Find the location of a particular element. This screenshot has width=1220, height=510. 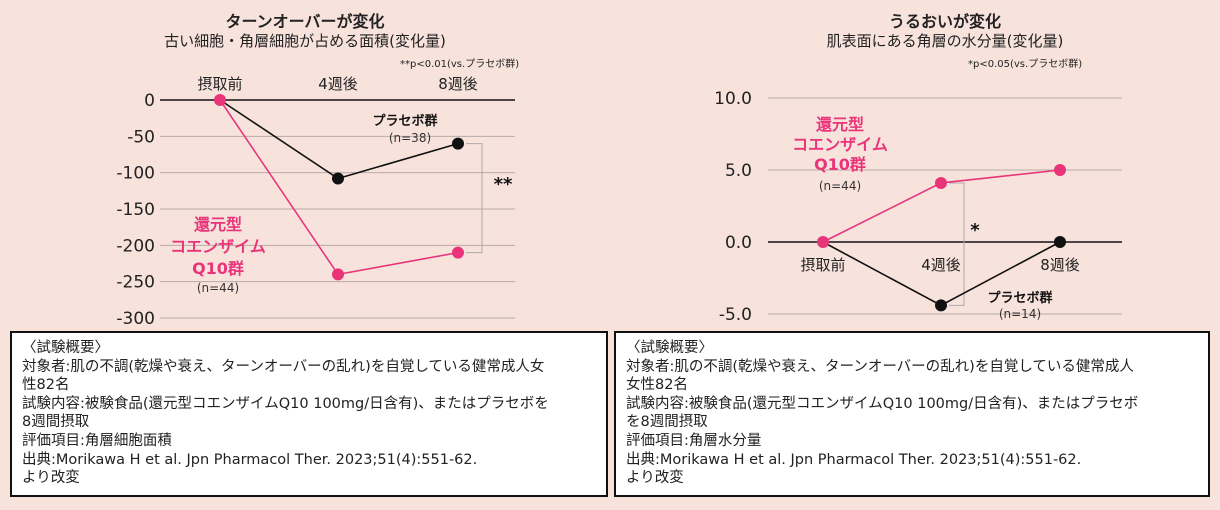

significance-note: *p<0.05(vs.プラセボ群) is located at coordinates (1025, 64).